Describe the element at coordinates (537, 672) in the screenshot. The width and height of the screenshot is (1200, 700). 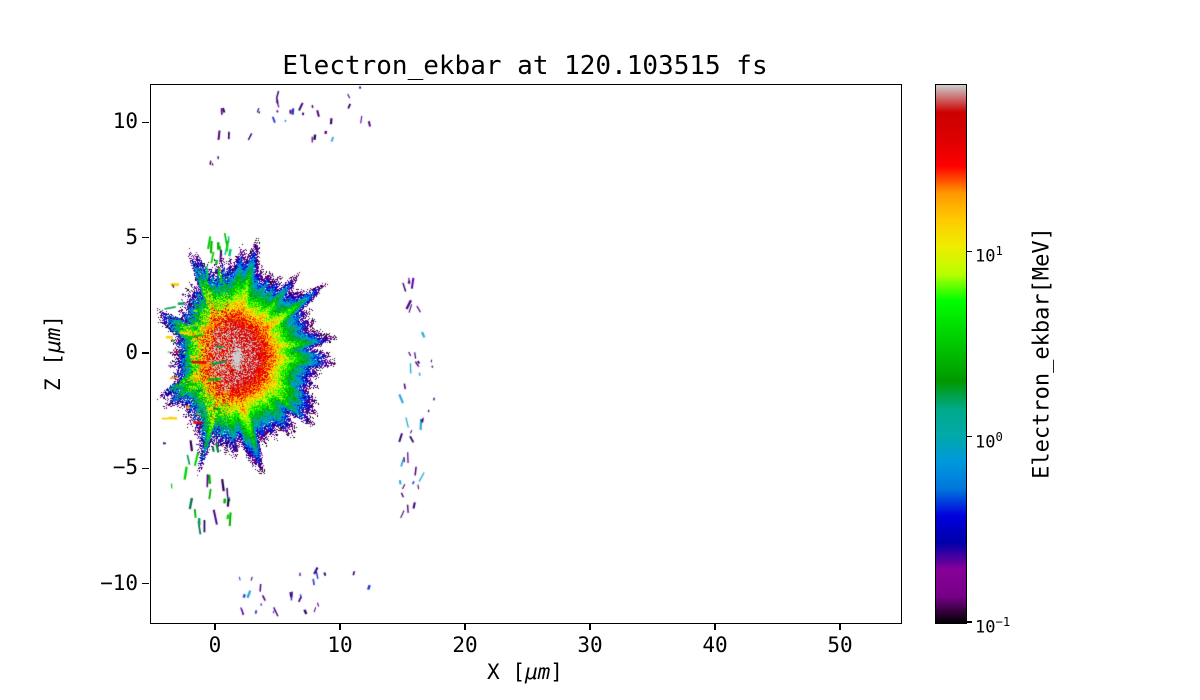
I see `x-axis-label-unit: μm` at that location.